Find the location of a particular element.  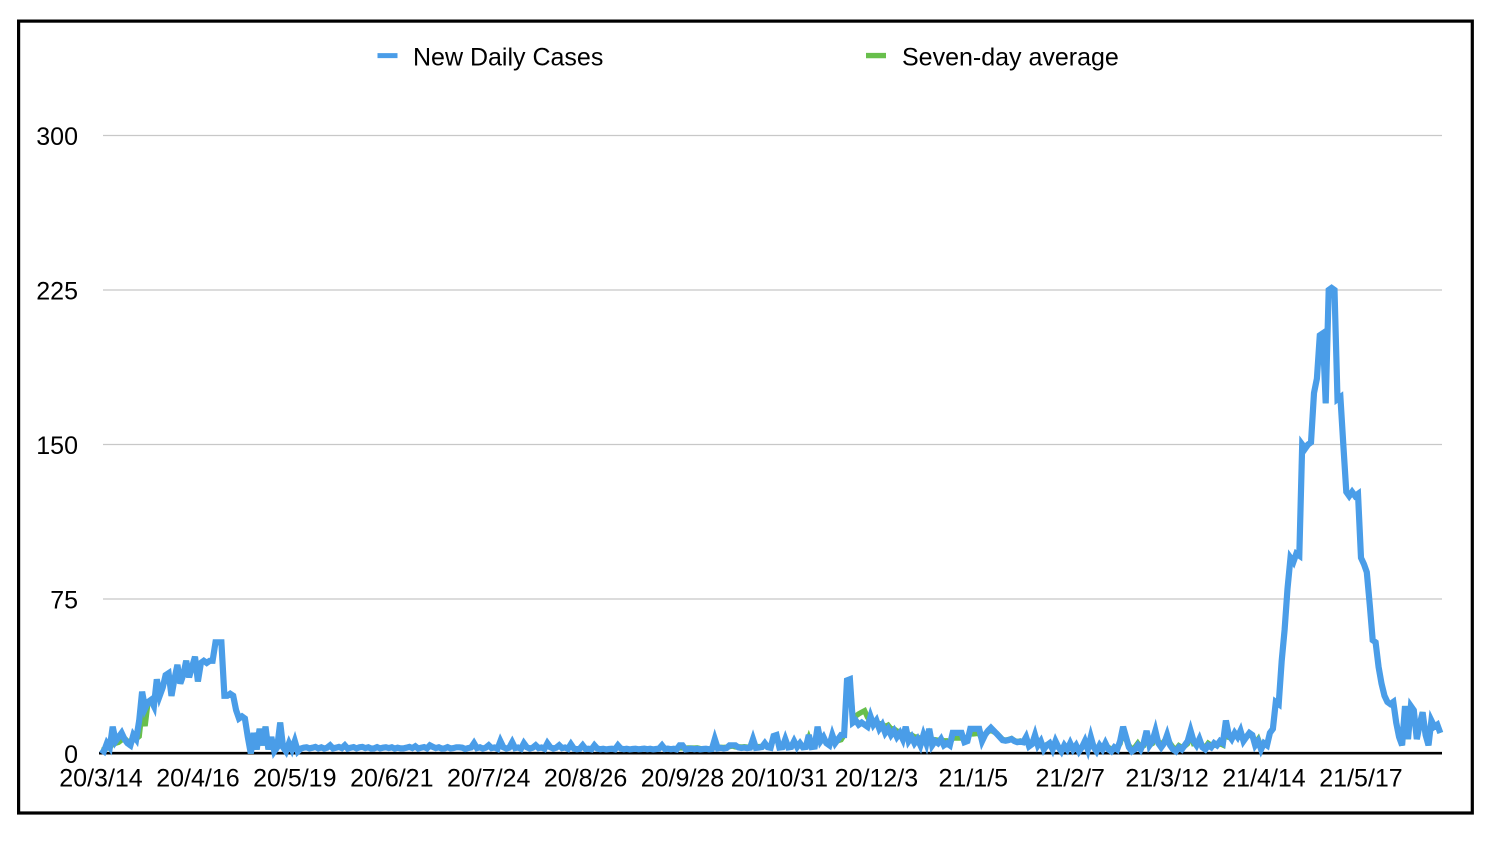

svg-text: 21/4/14 is located at coordinates (1264, 779).